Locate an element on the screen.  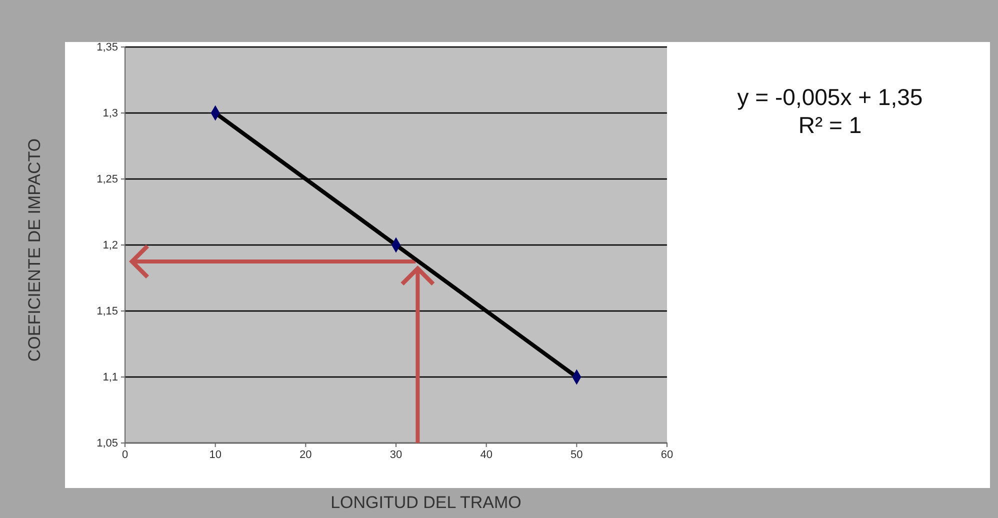
y-tick-label: 1,05 is located at coordinates (107, 444).